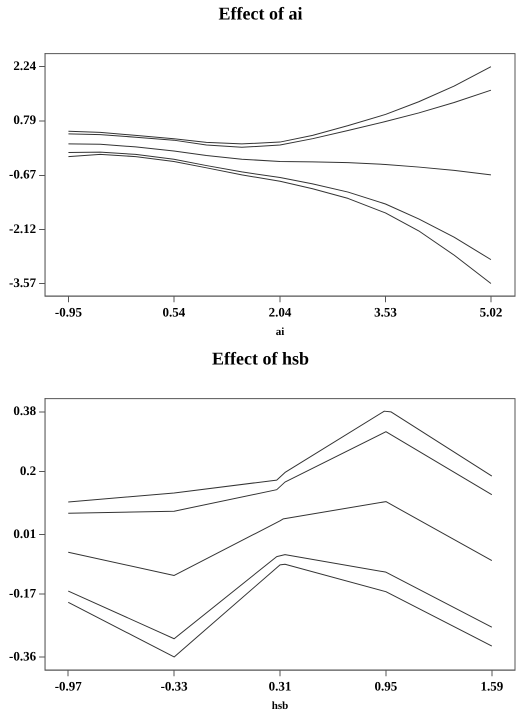  I want to click on x-tick-label: -0.97, so click(68, 686).